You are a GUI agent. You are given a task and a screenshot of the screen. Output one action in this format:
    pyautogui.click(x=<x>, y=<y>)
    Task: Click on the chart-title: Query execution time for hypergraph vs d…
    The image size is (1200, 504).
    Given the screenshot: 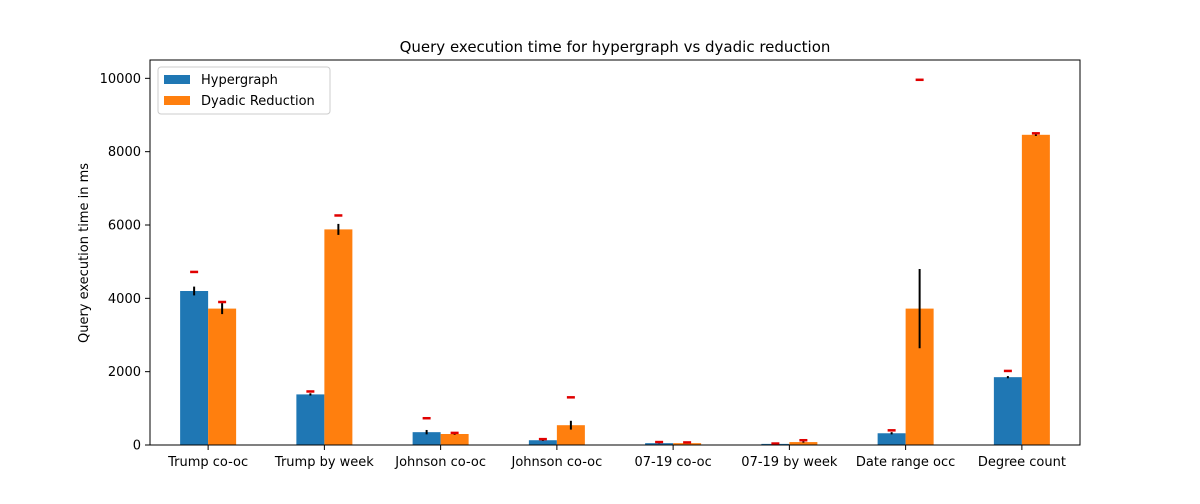 What is the action you would take?
    pyautogui.click(x=615, y=47)
    